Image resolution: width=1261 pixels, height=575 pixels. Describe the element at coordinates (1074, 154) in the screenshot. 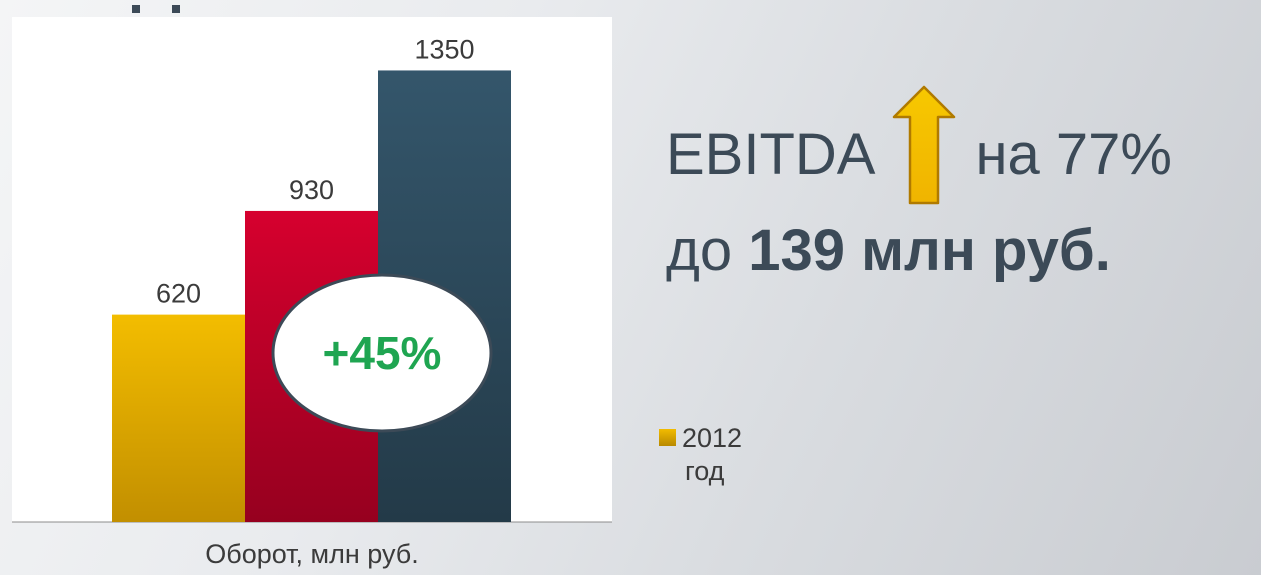

I see `ebitda-change: на 77%` at that location.